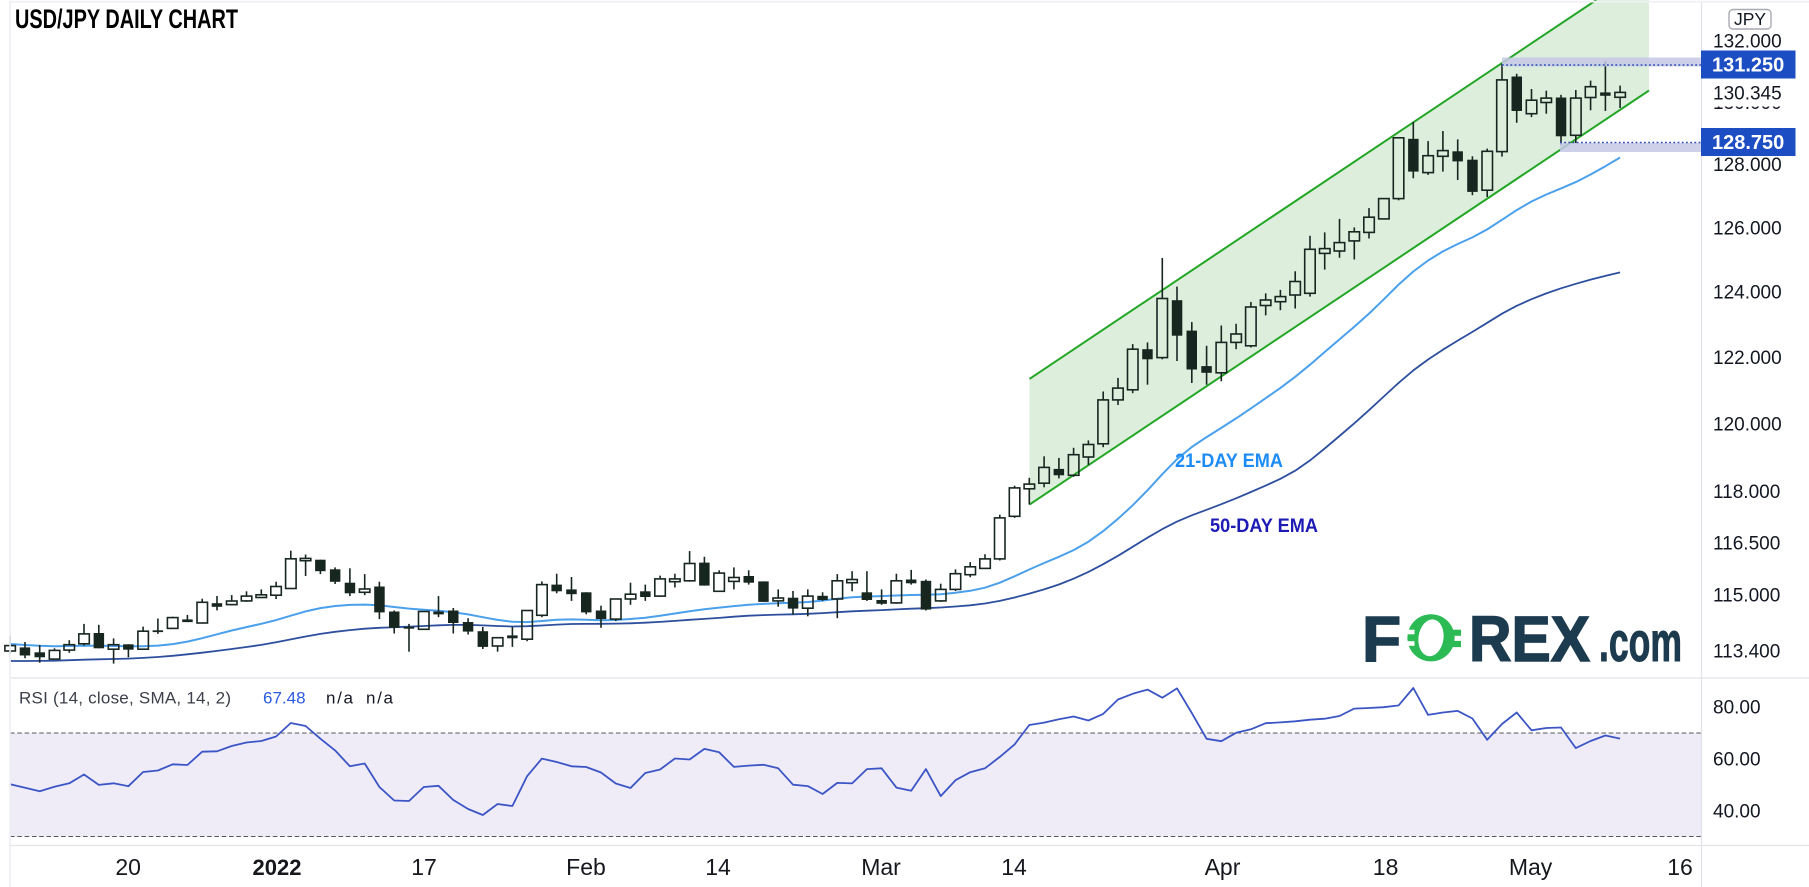 The height and width of the screenshot is (887, 1809). Describe the element at coordinates (1747, 293) in the screenshot. I see `svg-text: 124.000` at that location.